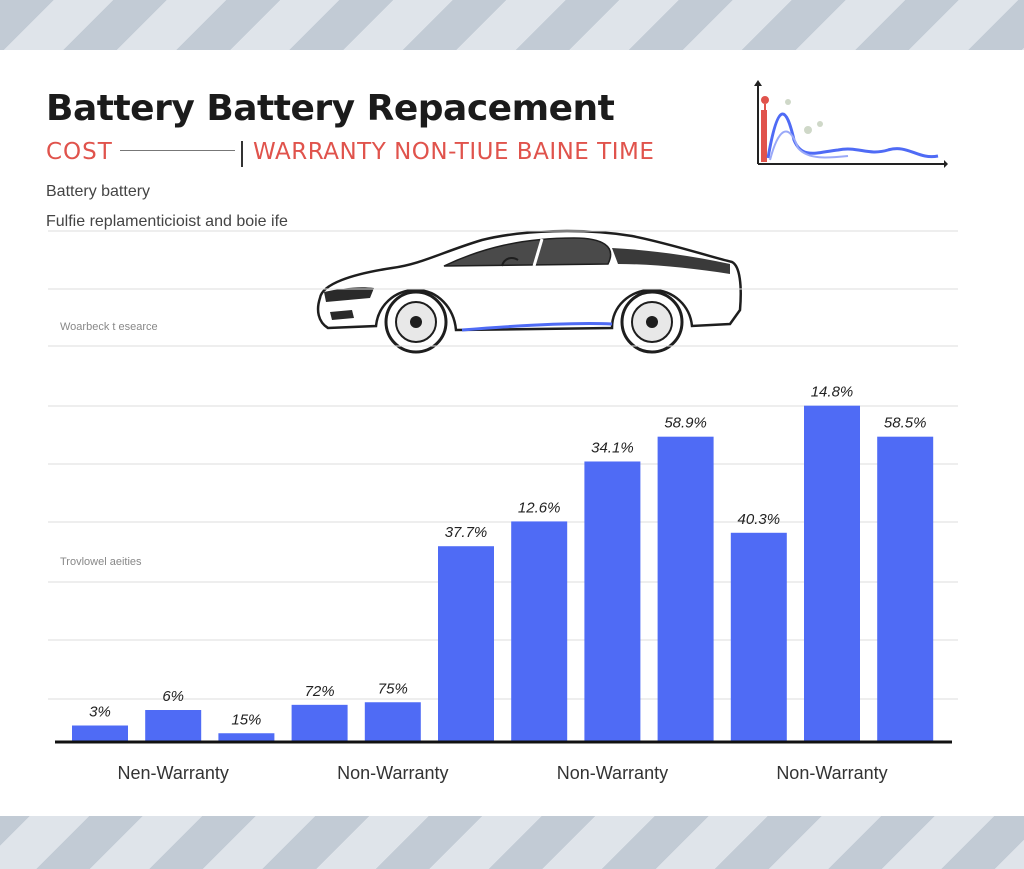  What do you see at coordinates (101, 562) in the screenshot?
I see `faint-label-mid: Trovlowel aeities` at bounding box center [101, 562].